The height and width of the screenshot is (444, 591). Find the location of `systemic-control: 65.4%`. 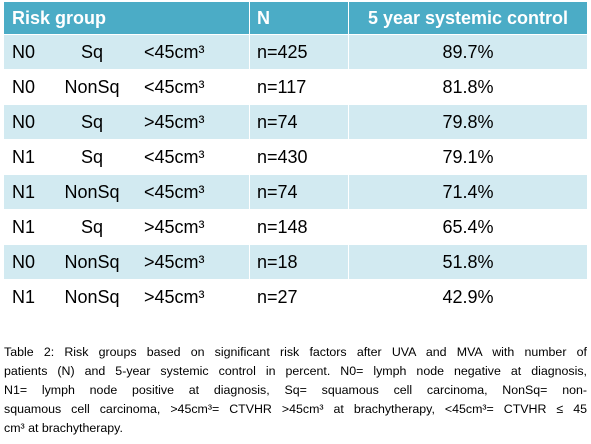

systemic-control: 65.4% is located at coordinates (468, 226).